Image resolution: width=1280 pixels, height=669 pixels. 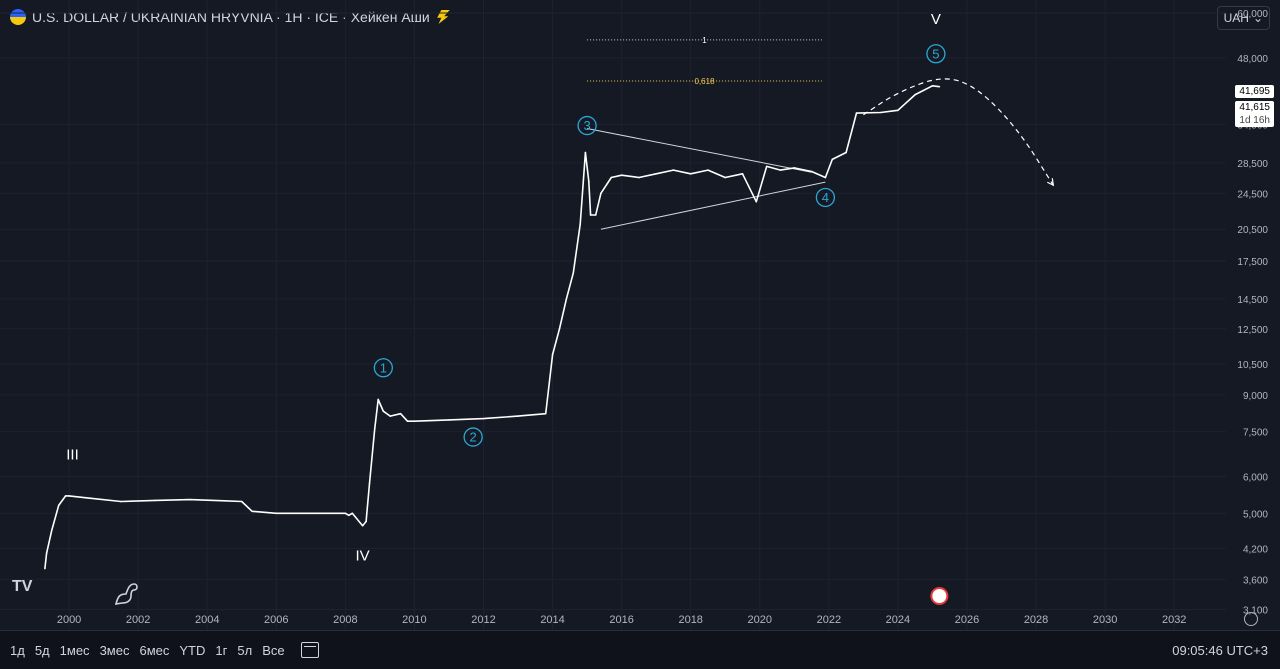 I want to click on tradingview-logo: TV, so click(x=22, y=586).